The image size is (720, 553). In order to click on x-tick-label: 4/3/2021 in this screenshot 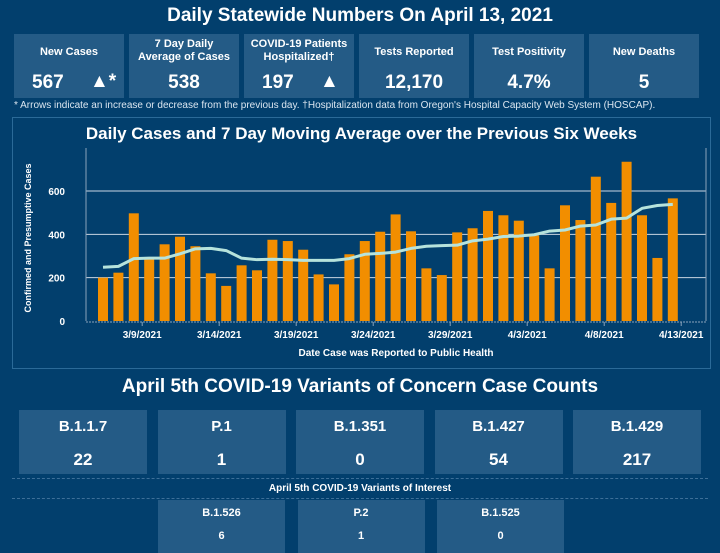, I will do `click(527, 335)`.